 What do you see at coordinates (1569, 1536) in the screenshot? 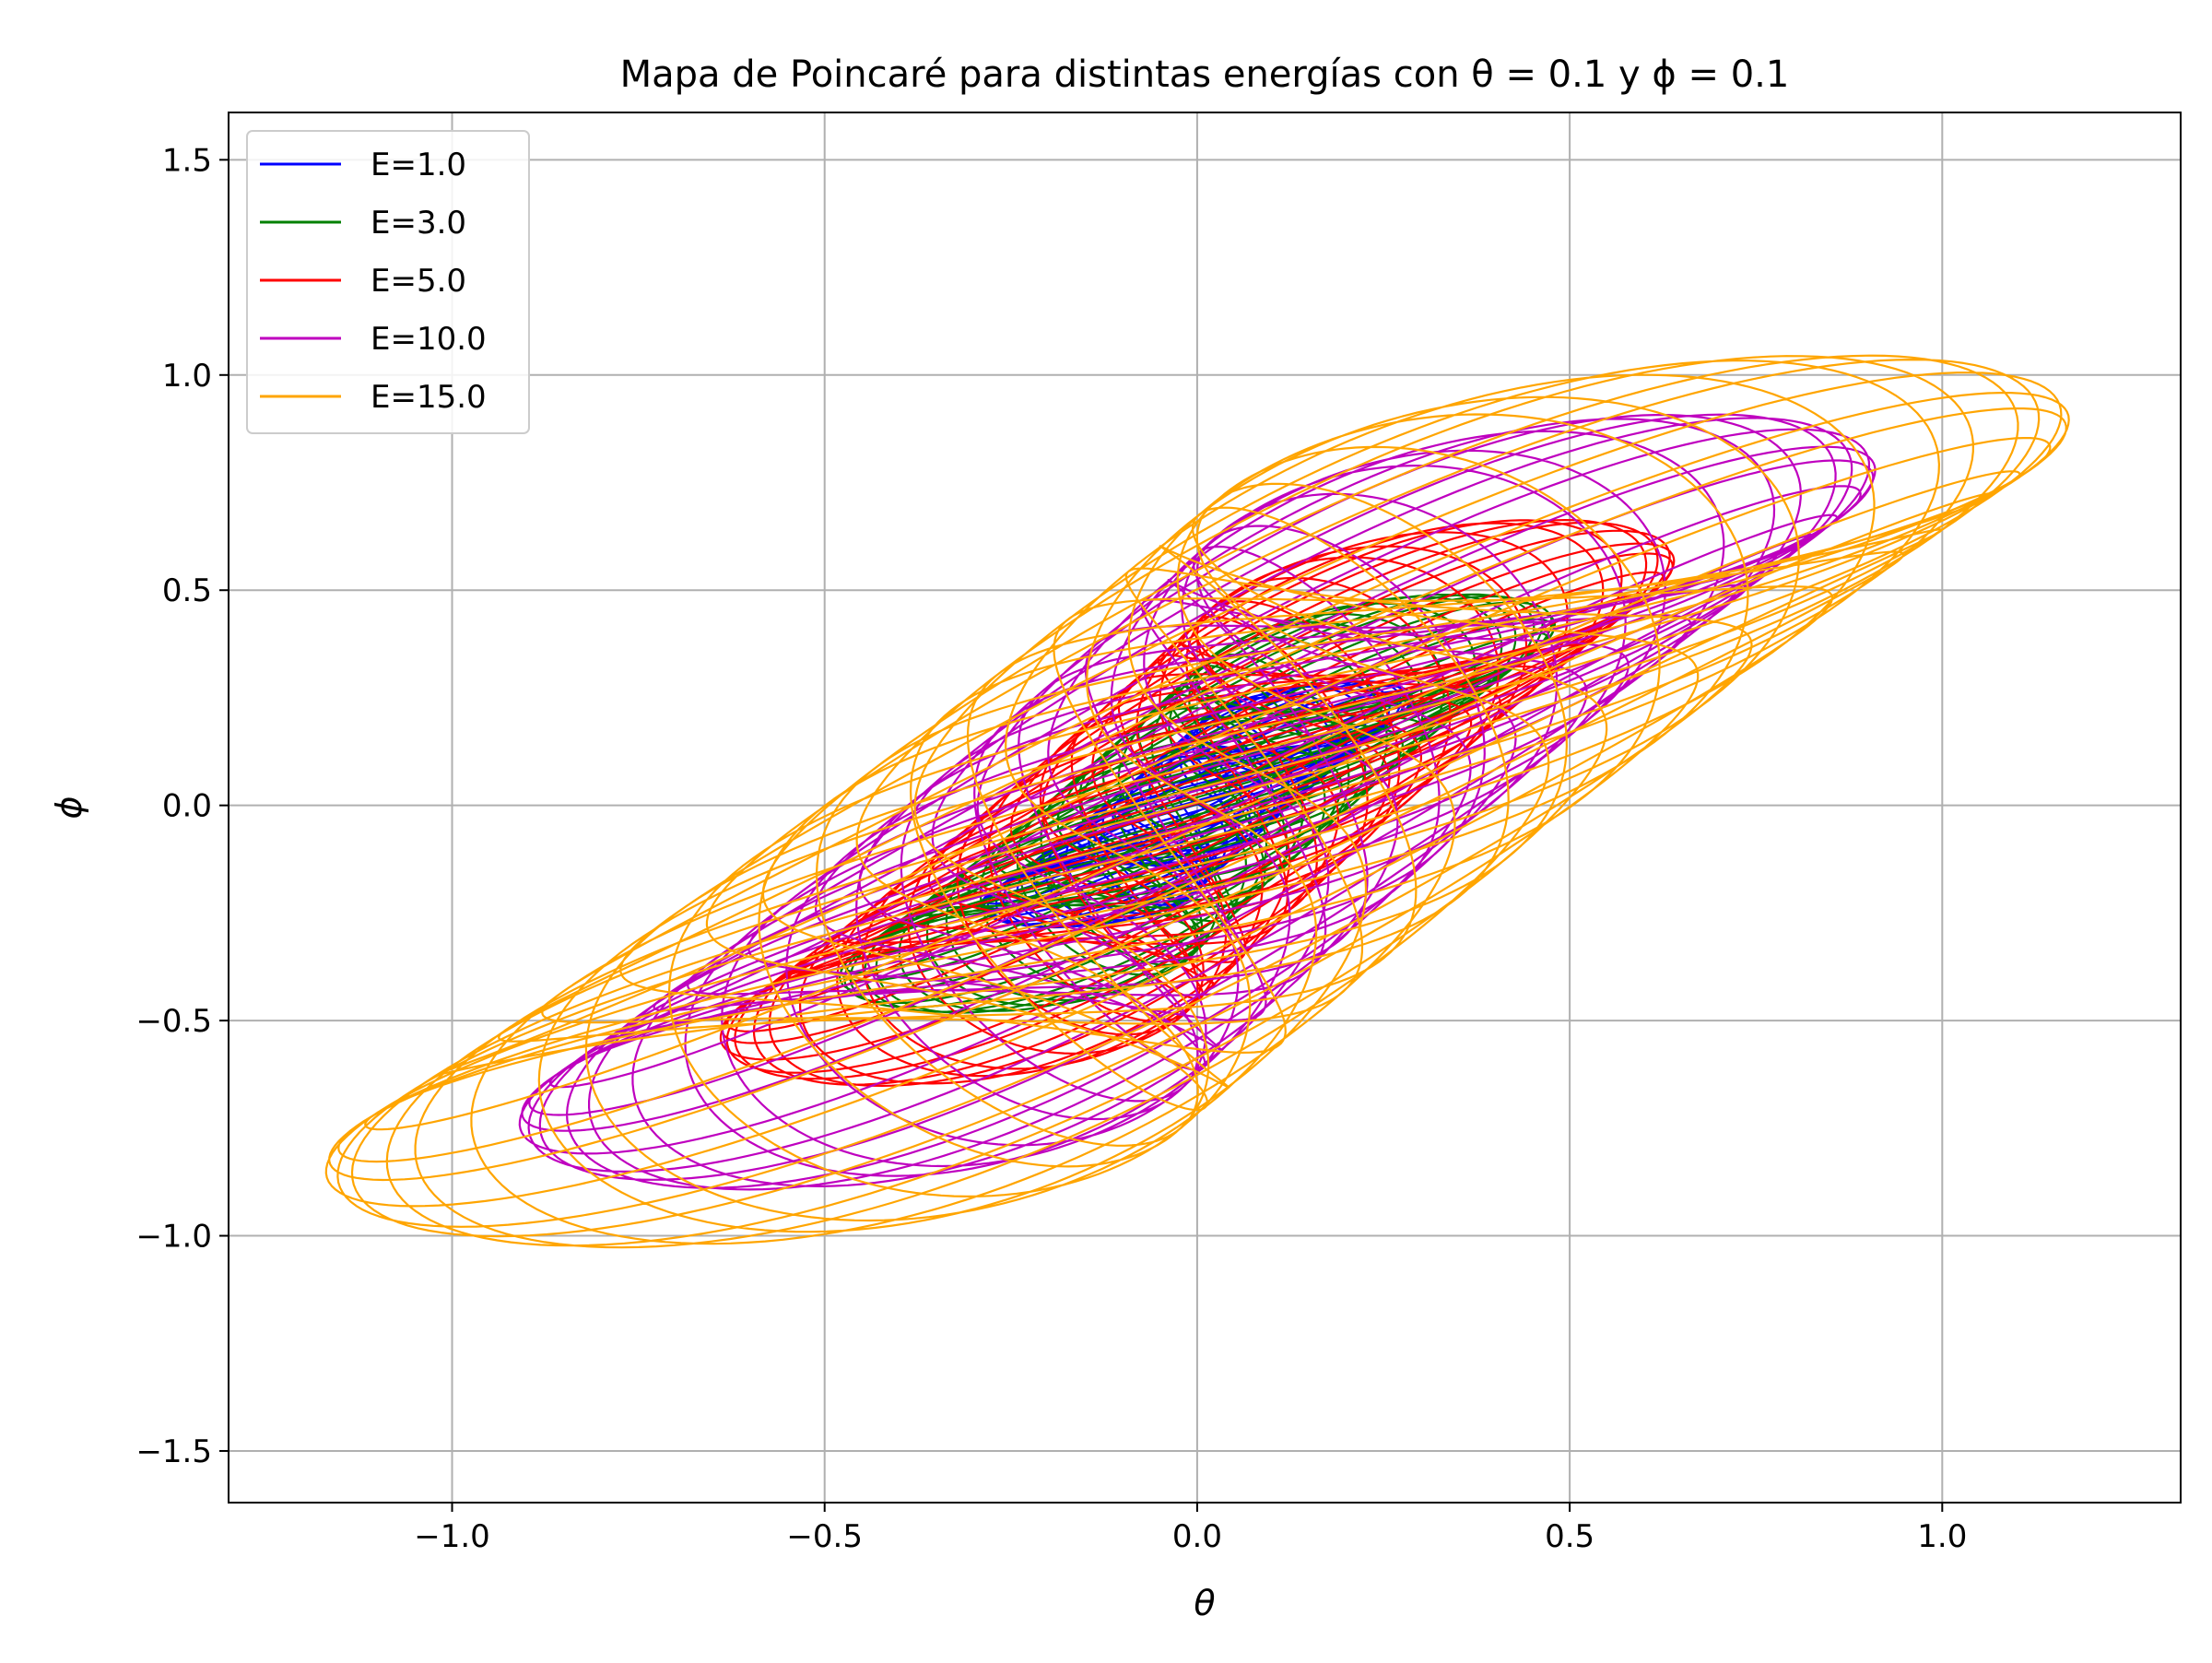
I see `x-tick-label: 0.5` at bounding box center [1569, 1536].